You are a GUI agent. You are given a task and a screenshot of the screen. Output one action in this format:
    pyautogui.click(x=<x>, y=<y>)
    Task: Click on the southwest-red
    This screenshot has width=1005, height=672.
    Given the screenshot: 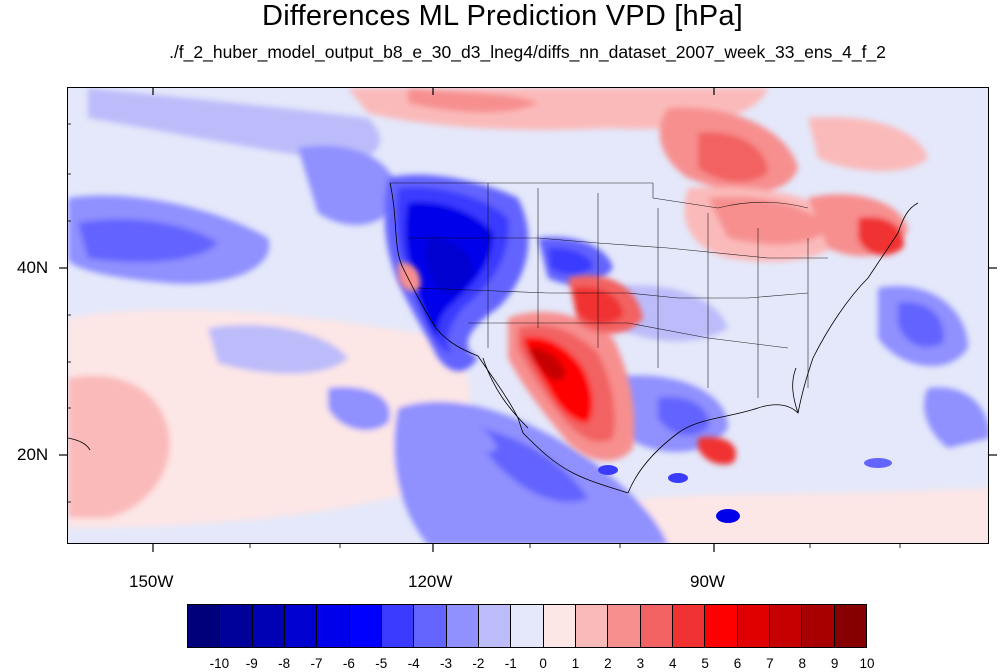 What is the action you would take?
    pyautogui.click(x=567, y=363)
    